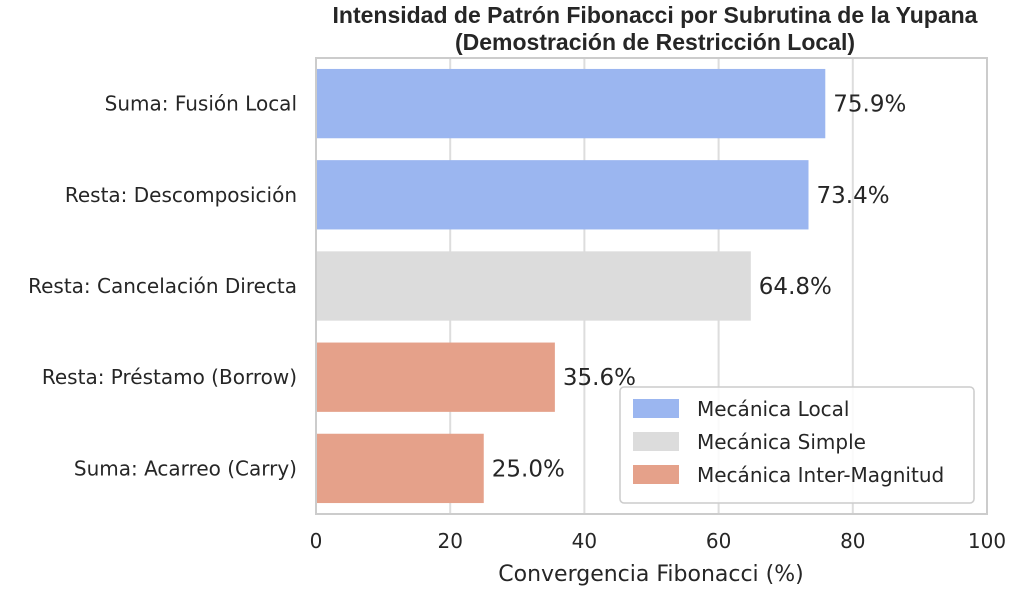 The height and width of the screenshot is (591, 1024). I want to click on category-label: Resta: Cancelación Directa, so click(162, 286).